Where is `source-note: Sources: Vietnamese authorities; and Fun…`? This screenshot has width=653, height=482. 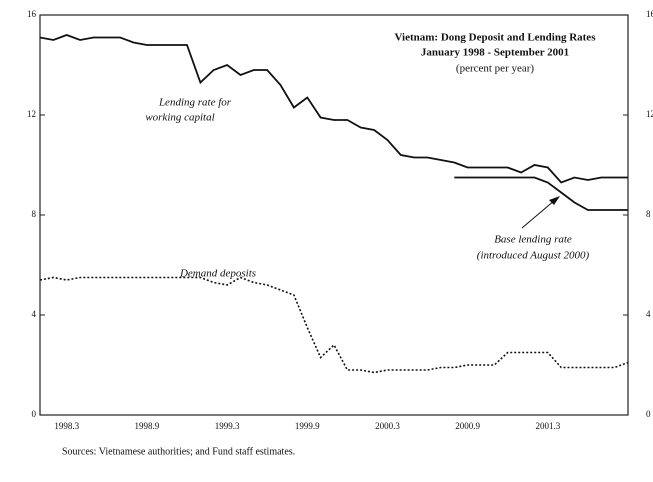
source-note: Sources: Vietnamese authorities; and Fun… is located at coordinates (178, 451).